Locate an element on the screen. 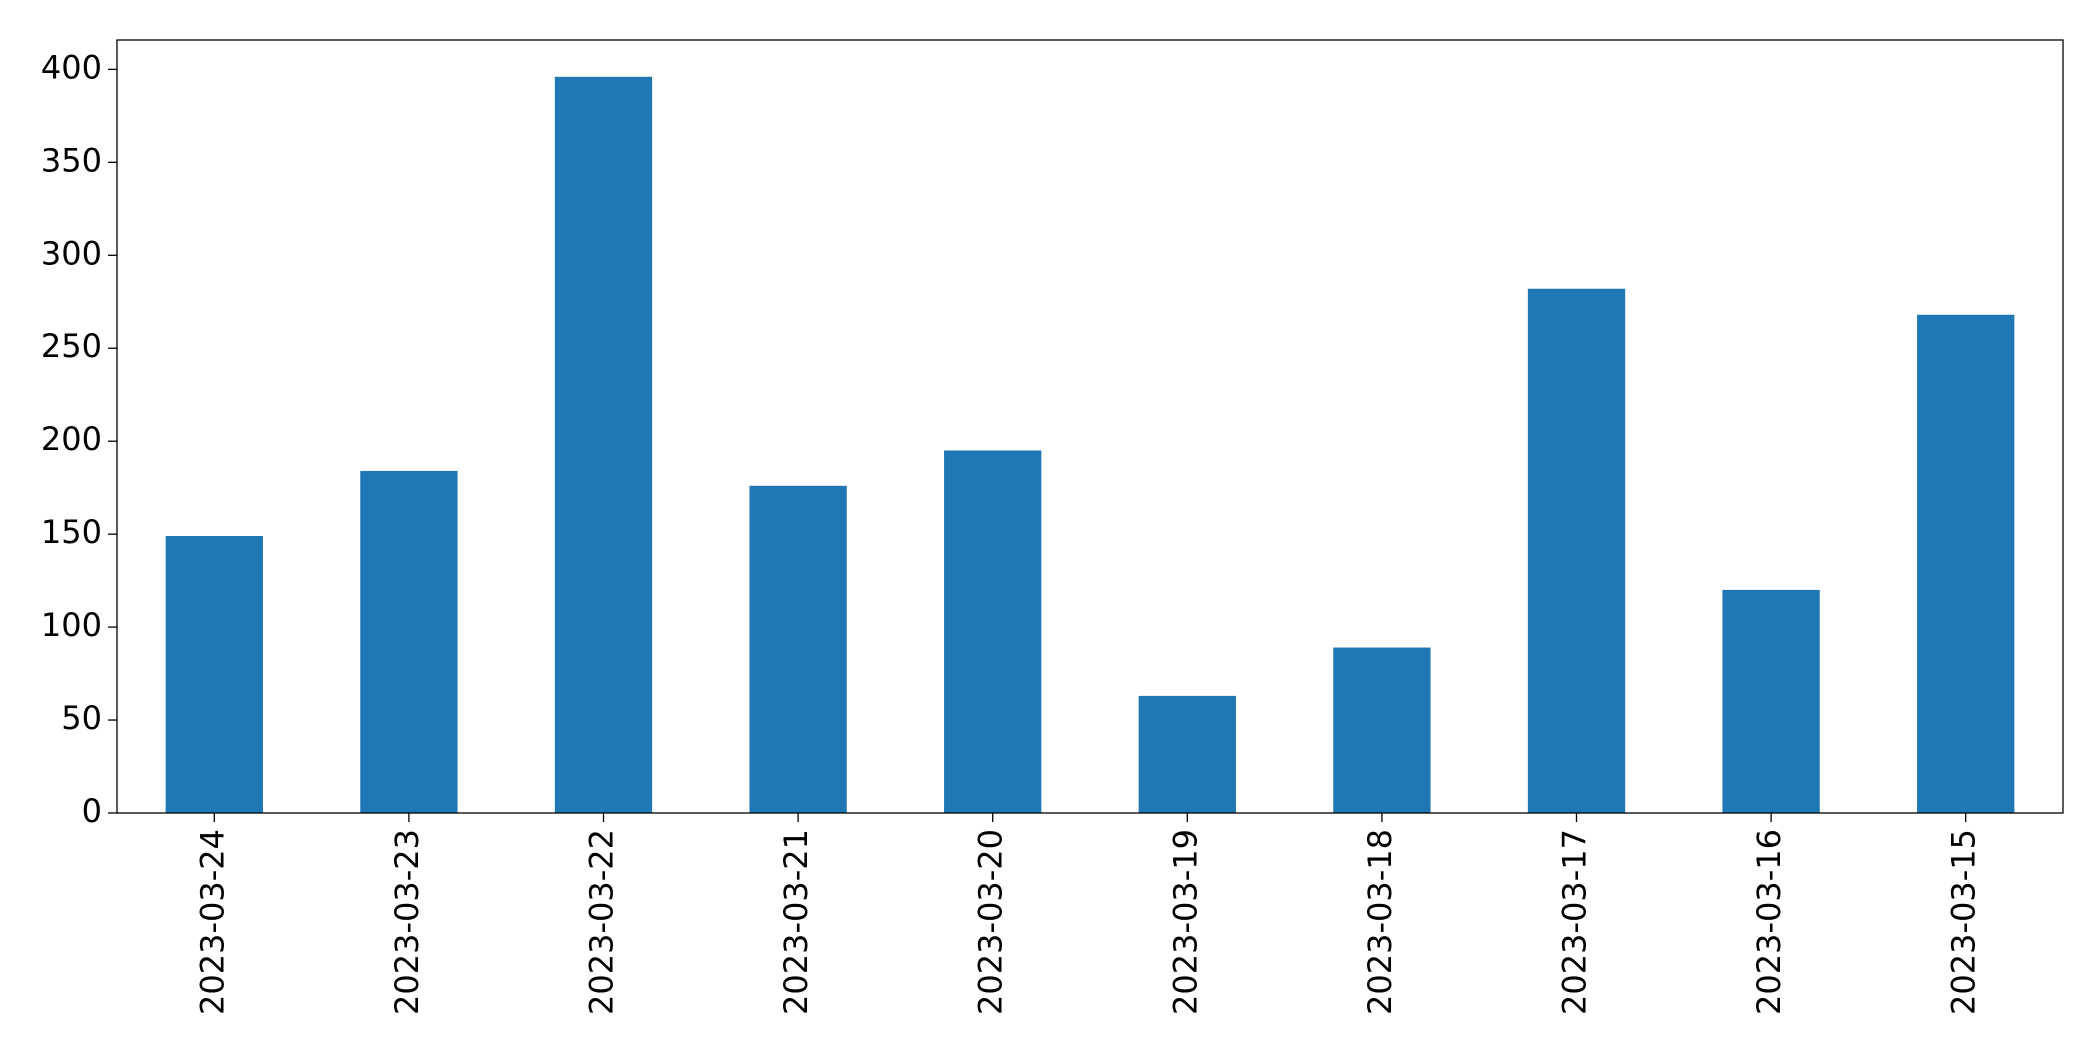 This screenshot has height=1061, width=2093. x-tick-label: 2023-03-19 is located at coordinates (1185, 922).